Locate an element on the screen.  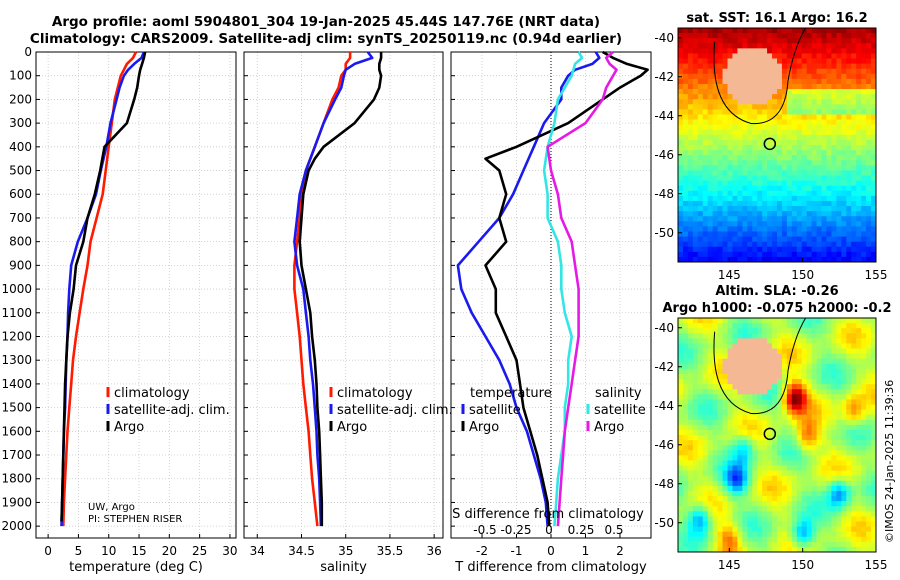
y-tick-label: -48 is located at coordinates (664, 484).